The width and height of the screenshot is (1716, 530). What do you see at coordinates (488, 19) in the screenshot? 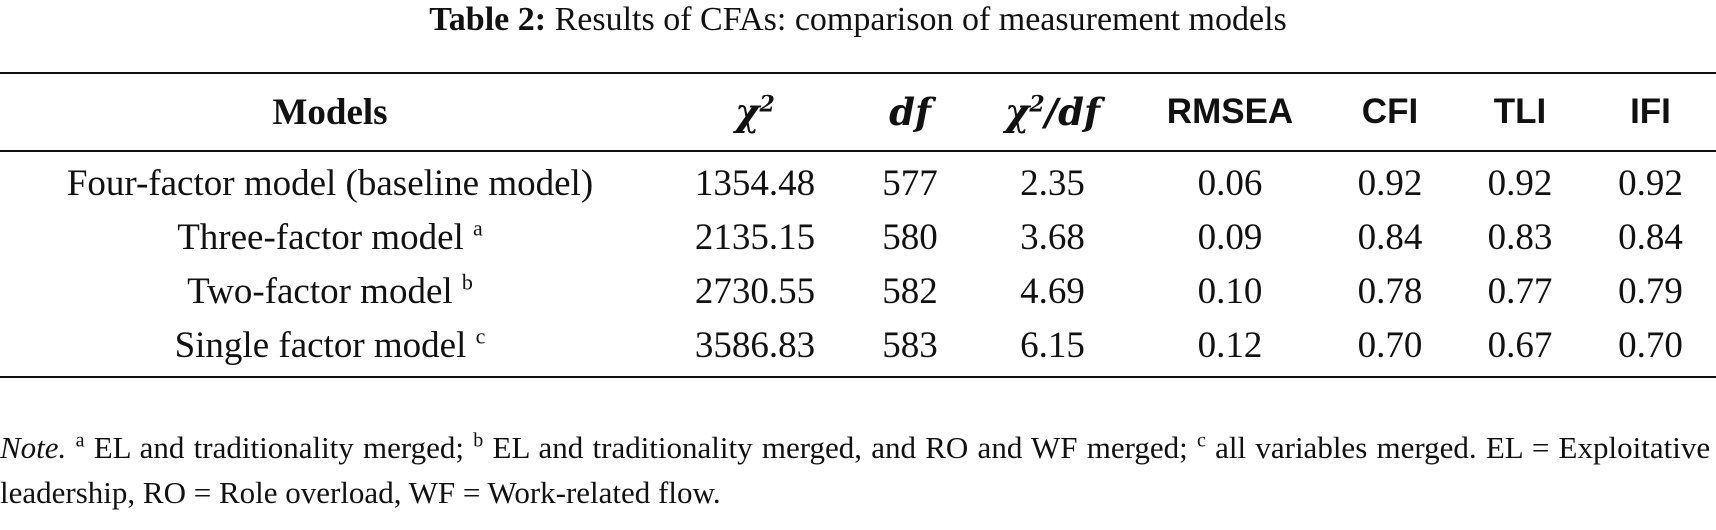
I see `caption-label: Table 2:` at bounding box center [488, 19].